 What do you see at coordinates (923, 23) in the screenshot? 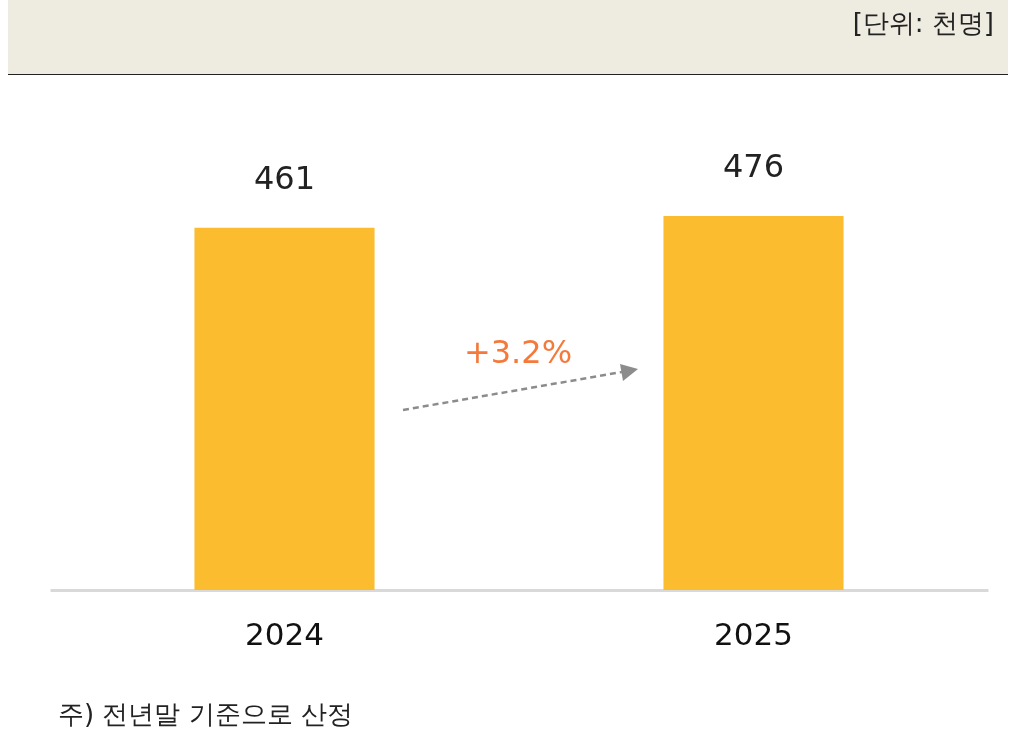
I see `text: [단위: 천명]` at bounding box center [923, 23].